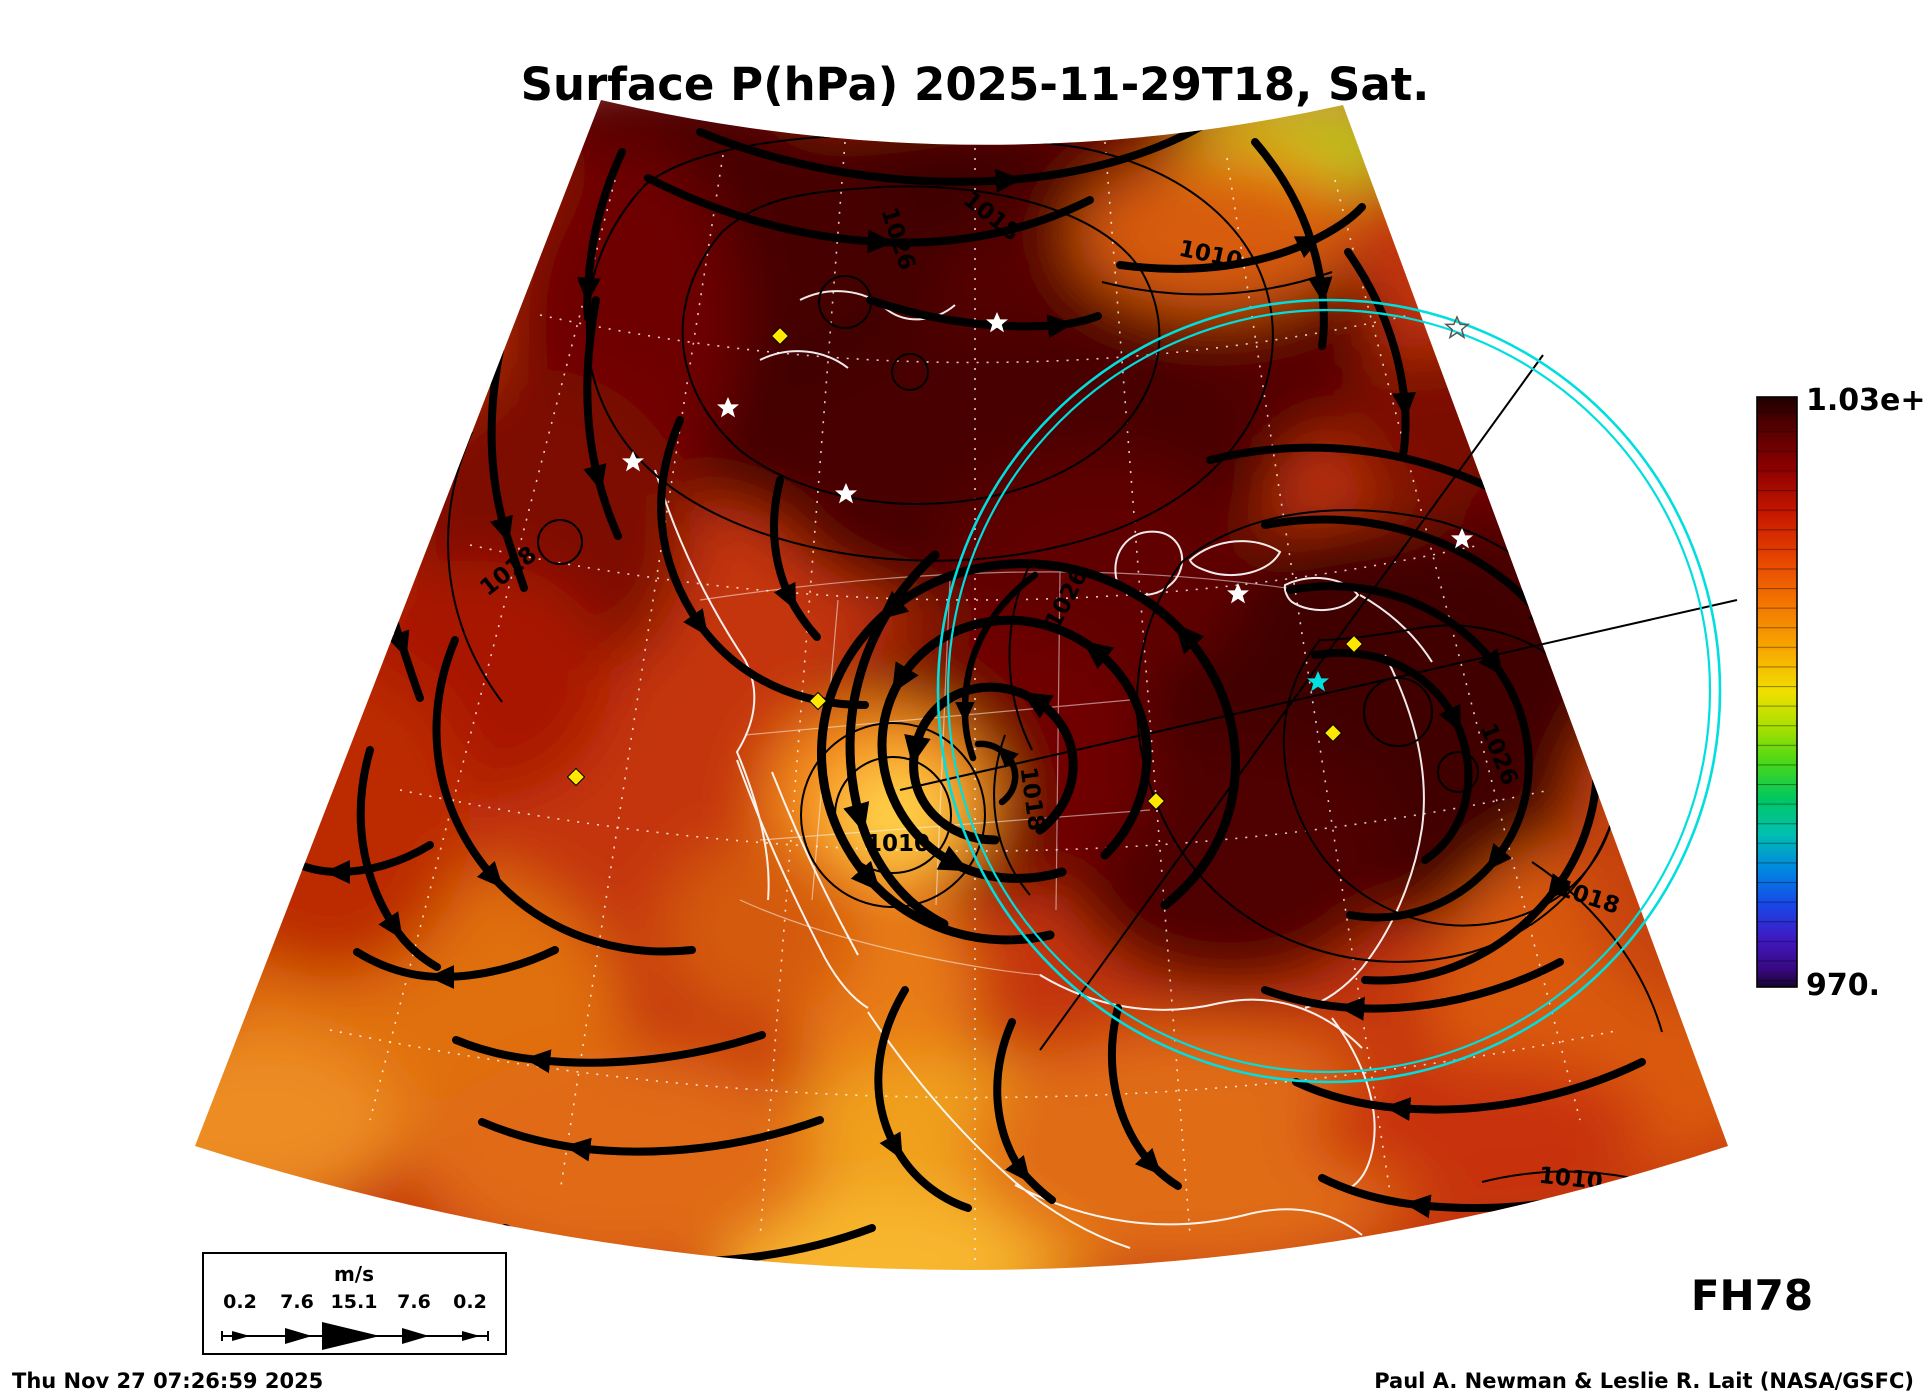 The image size is (1926, 1394). I want to click on wind-scale-arrows, so click(355, 1336).